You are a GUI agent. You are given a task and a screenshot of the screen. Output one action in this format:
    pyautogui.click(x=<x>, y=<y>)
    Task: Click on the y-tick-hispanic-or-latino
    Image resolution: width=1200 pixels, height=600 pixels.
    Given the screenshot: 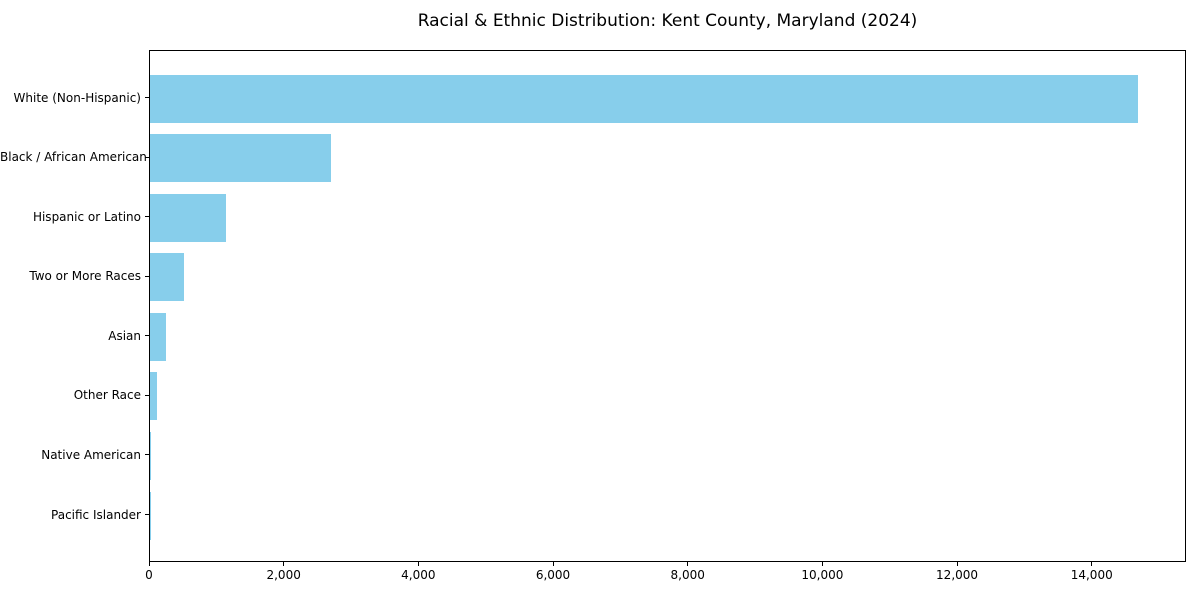 What is the action you would take?
    pyautogui.click(x=147, y=217)
    